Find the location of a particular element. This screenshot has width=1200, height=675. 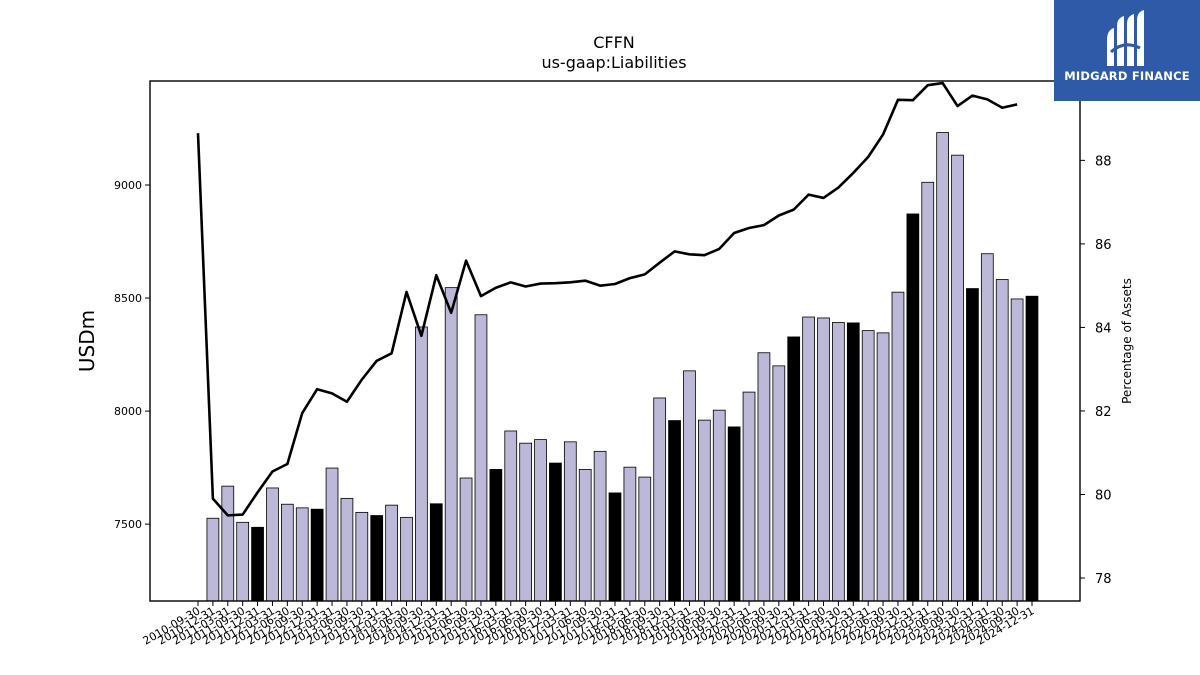

logo-text: MIDGARD FINANCE is located at coordinates (1127, 76).